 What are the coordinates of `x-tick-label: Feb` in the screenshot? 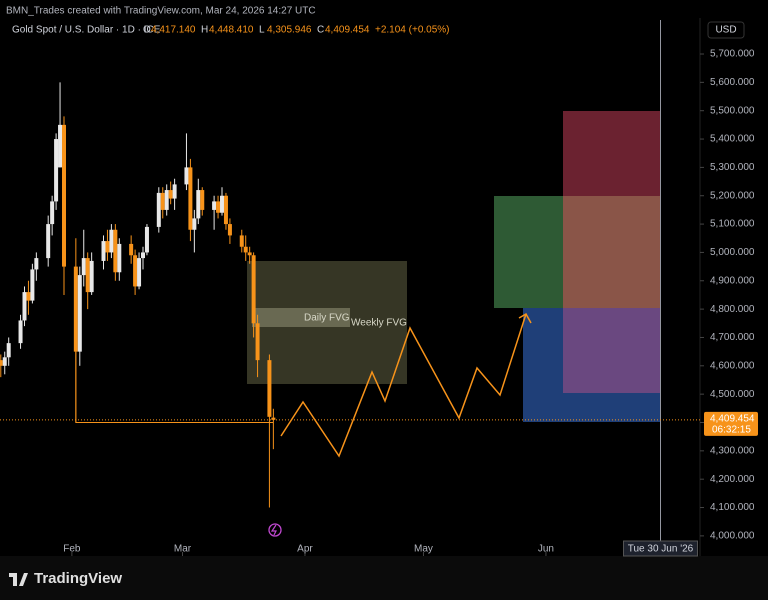 It's located at (72, 549).